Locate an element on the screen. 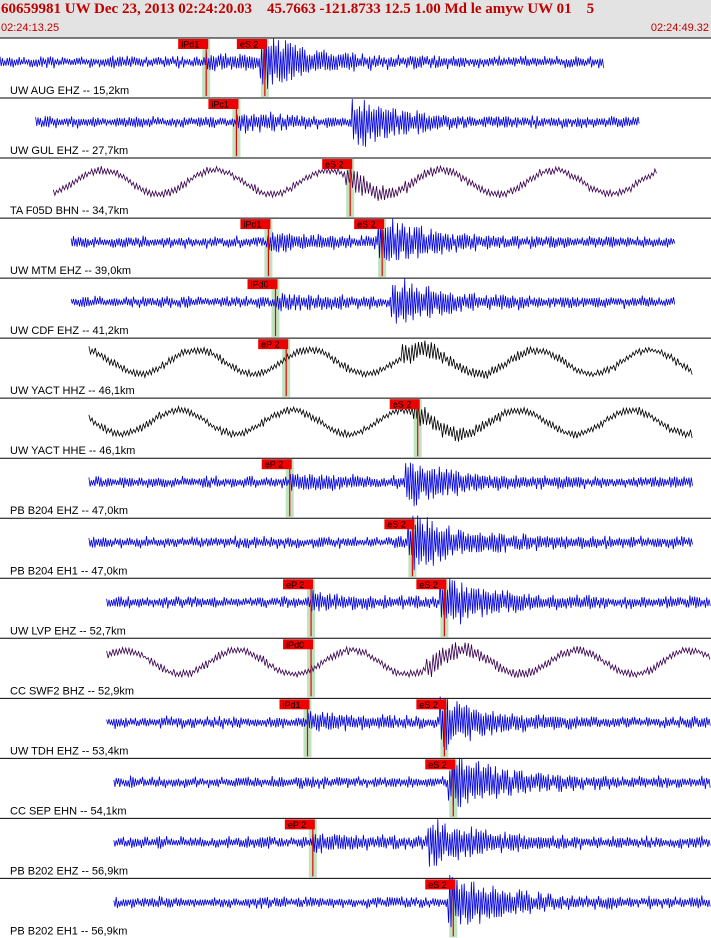 The width and height of the screenshot is (711, 938). trace-panel: iPd0 CC SWF2 BHZ -- 52,9km is located at coordinates (360, 668).